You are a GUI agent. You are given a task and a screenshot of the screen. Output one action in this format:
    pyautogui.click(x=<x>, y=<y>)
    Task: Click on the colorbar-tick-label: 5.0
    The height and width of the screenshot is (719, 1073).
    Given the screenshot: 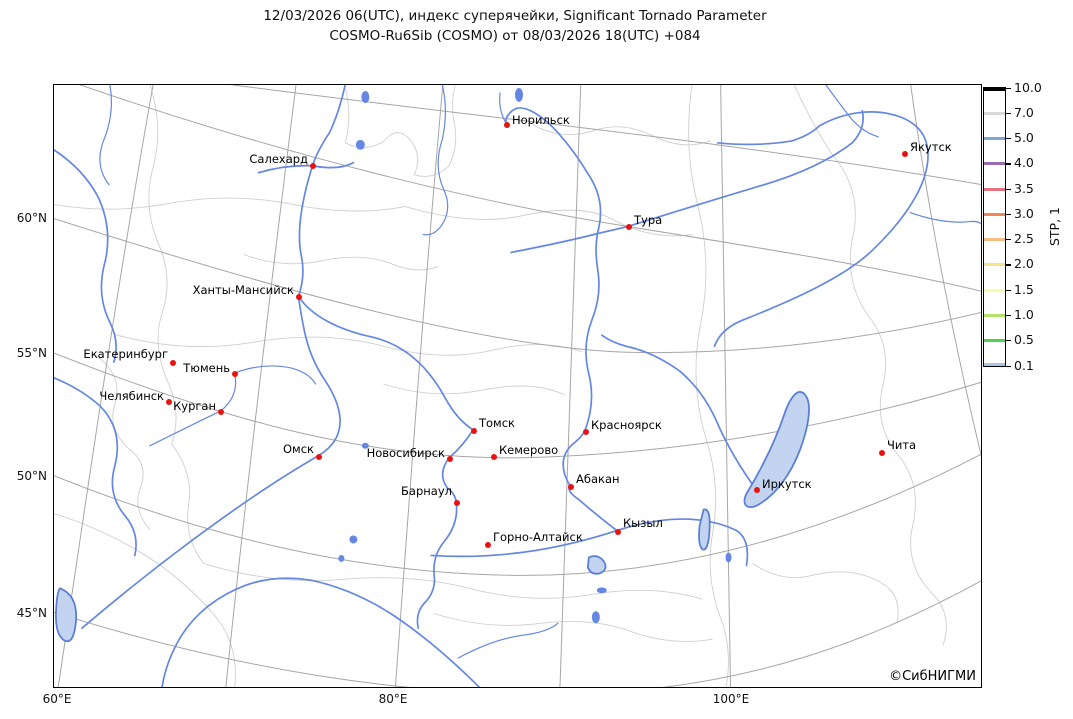 What is the action you would take?
    pyautogui.click(x=1024, y=138)
    